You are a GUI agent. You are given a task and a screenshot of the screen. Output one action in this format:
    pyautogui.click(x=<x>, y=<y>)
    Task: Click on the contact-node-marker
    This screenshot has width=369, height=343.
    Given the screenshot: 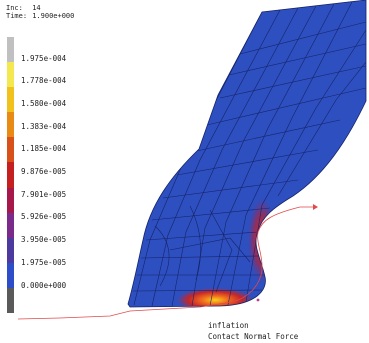 What is the action you would take?
    pyautogui.click(x=258, y=300)
    